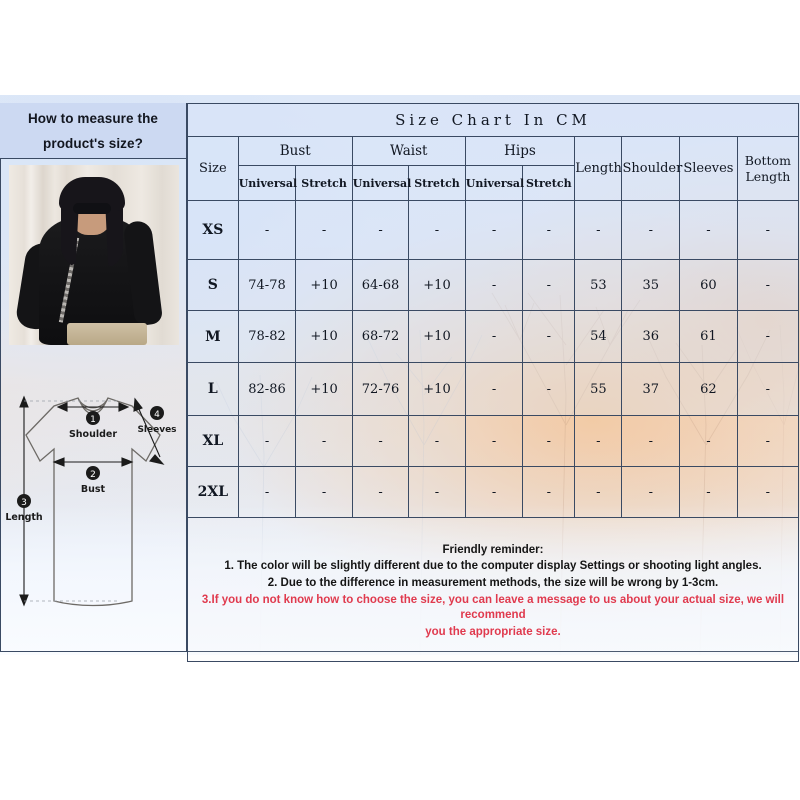 The image size is (800, 800). What do you see at coordinates (651, 230) in the screenshot?
I see `cell-xs-shoulder: -` at bounding box center [651, 230].